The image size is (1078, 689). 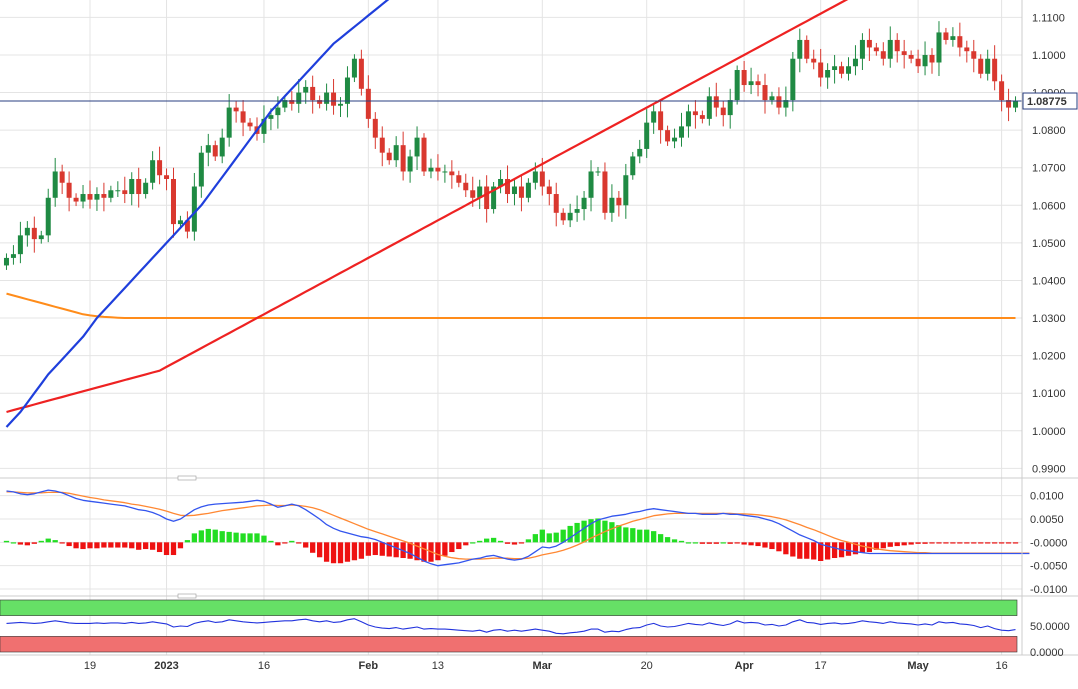 What do you see at coordinates (187, 596) in the screenshot?
I see `panel-resize-handle` at bounding box center [187, 596].